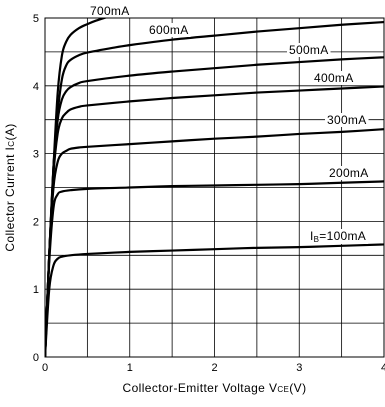 Image resolution: width=385 pixels, height=407 pixels. Describe the element at coordinates (36, 87) in the screenshot. I see `y-tick-label: 4` at that location.